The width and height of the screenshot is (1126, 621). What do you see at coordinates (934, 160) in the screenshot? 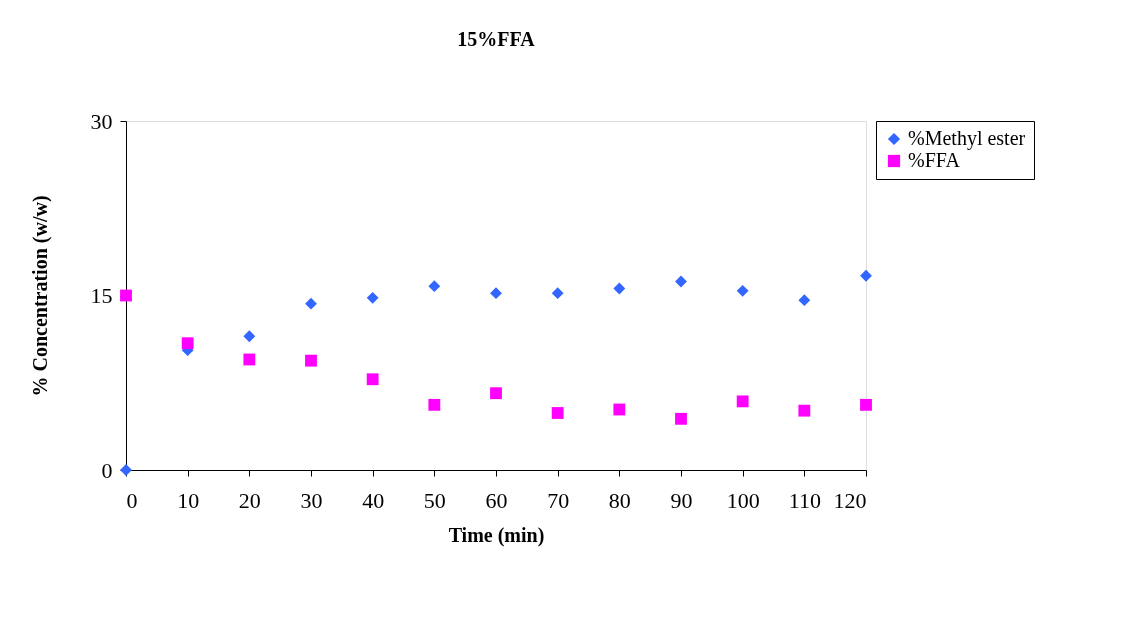
I see `legend-label: %FFA` at bounding box center [934, 160].